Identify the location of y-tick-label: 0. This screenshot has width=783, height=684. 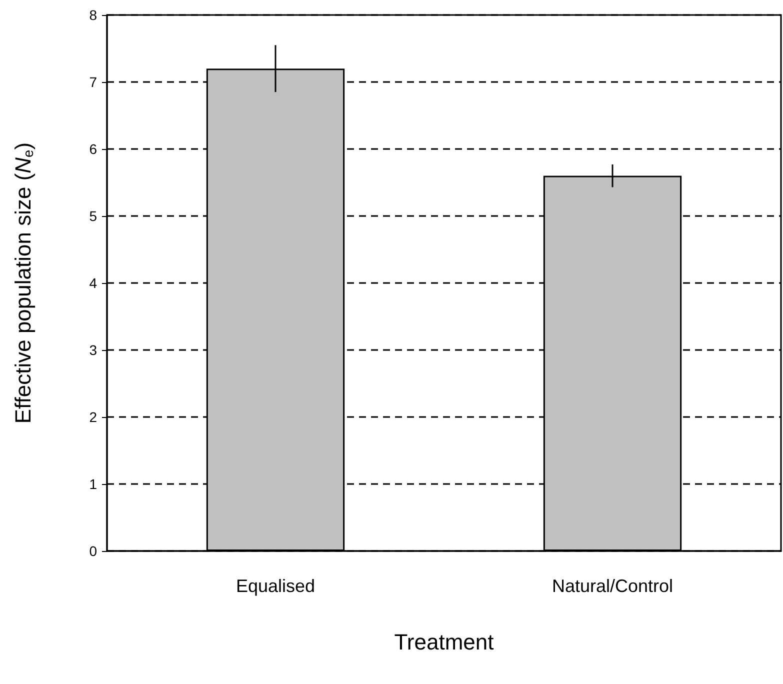
(93, 551).